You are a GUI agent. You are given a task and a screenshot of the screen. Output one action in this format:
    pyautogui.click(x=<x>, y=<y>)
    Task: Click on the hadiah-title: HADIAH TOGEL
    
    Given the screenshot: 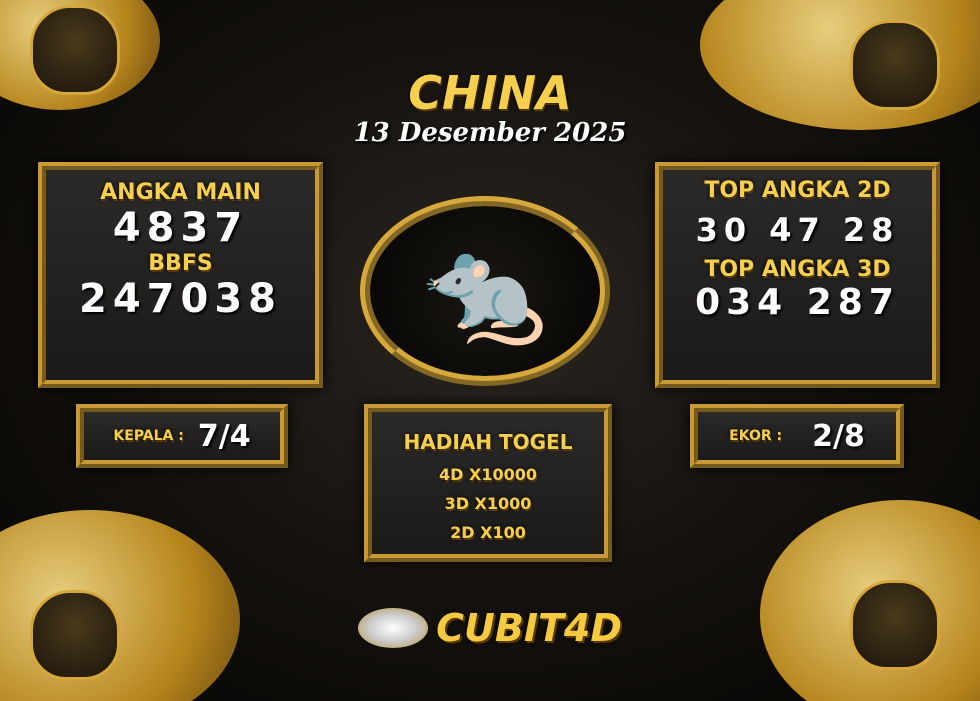 What is the action you would take?
    pyautogui.click(x=488, y=442)
    